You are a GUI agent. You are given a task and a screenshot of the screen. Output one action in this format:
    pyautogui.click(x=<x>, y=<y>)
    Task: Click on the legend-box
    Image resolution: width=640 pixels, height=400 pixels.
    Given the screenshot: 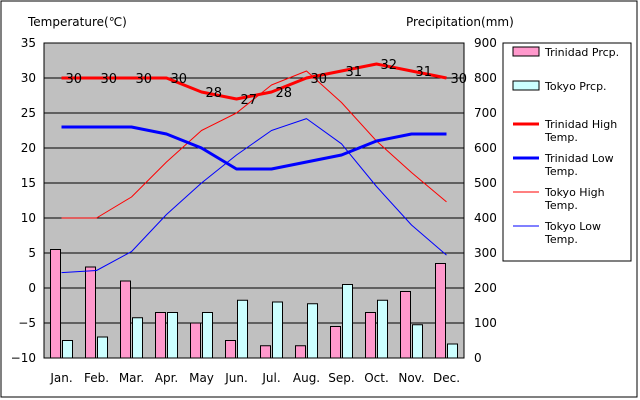 What is the action you would take?
    pyautogui.click(x=567, y=152)
    